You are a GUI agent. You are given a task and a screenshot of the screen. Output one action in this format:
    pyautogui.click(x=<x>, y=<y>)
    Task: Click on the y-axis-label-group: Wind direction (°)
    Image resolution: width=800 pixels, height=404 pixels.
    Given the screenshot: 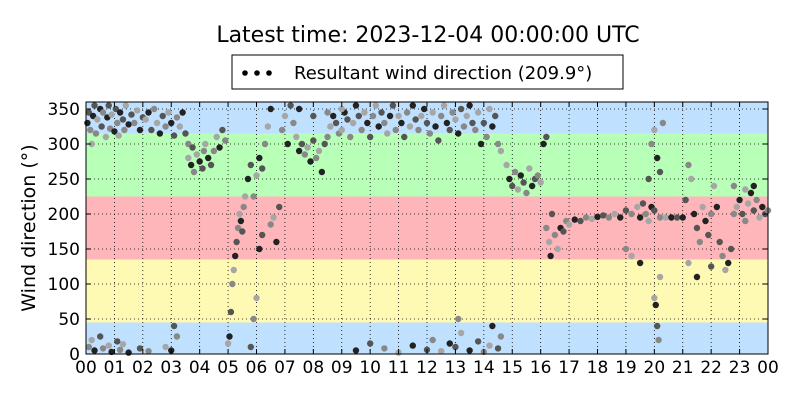 What is the action you would take?
    pyautogui.click(x=29, y=227)
    